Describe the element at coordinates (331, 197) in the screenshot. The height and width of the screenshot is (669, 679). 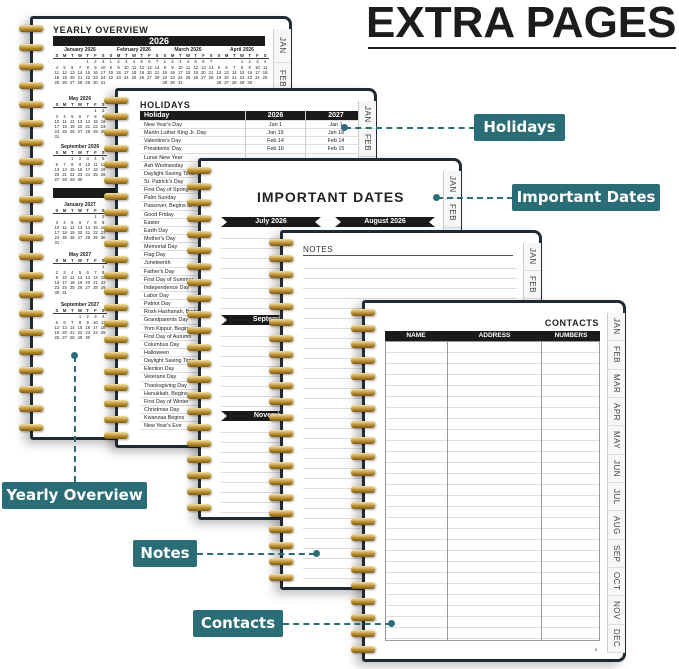
I see `important-dates-heading: IMPORTANT DATES` at that location.